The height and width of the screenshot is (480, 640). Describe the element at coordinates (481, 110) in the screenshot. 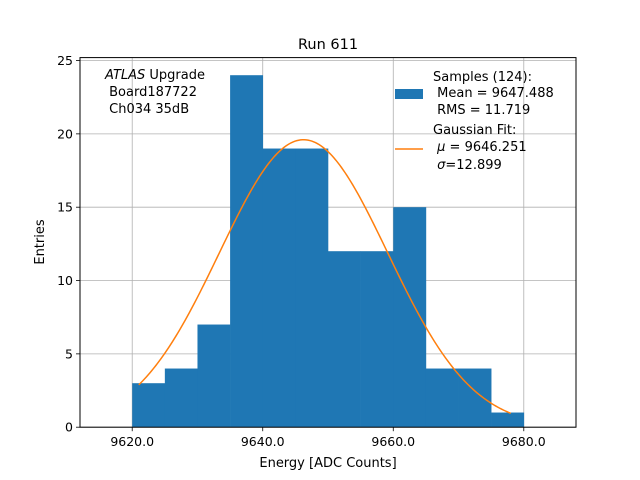

I see `legend-samples-rms: RMS = 11.719` at that location.